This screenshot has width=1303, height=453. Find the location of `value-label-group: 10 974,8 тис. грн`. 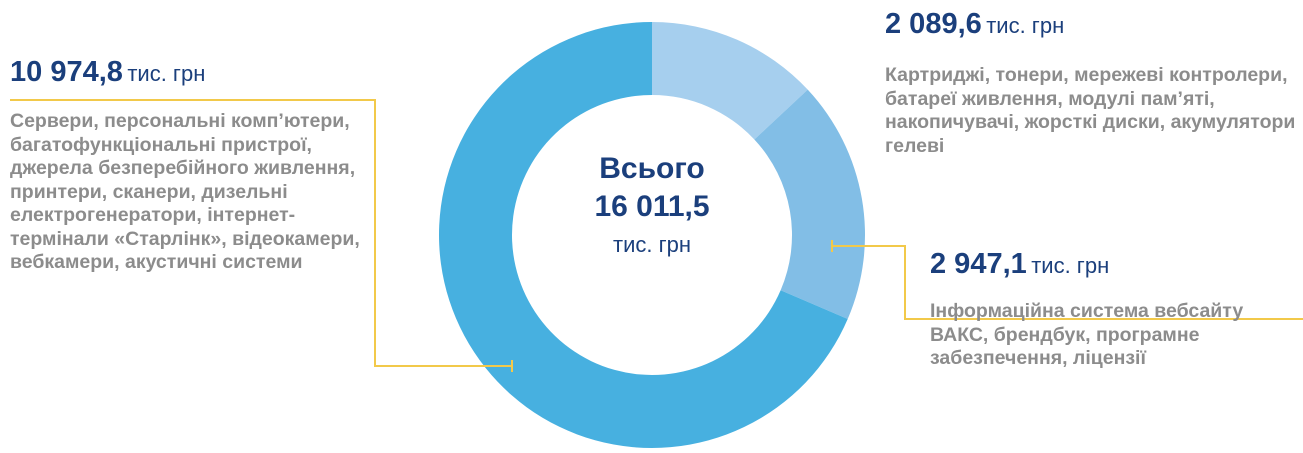

value-label-group: 10 974,8 тис. грн is located at coordinates (107, 72).